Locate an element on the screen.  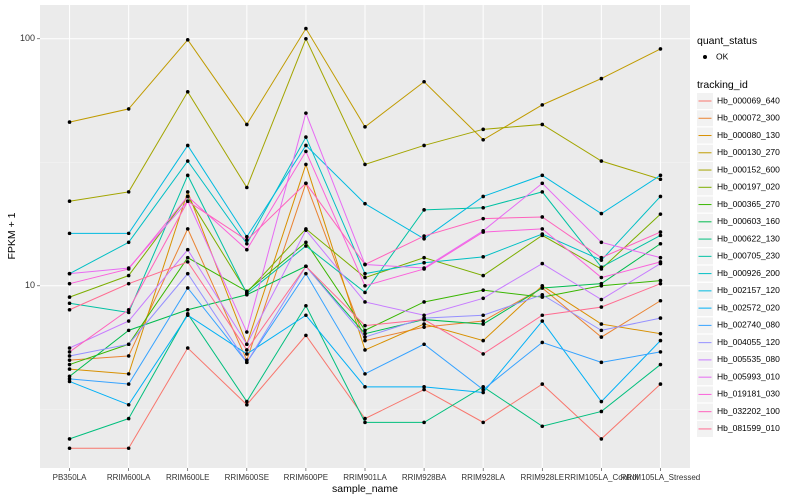
legend-label: Hb_000152_600 is located at coordinates (748, 169).